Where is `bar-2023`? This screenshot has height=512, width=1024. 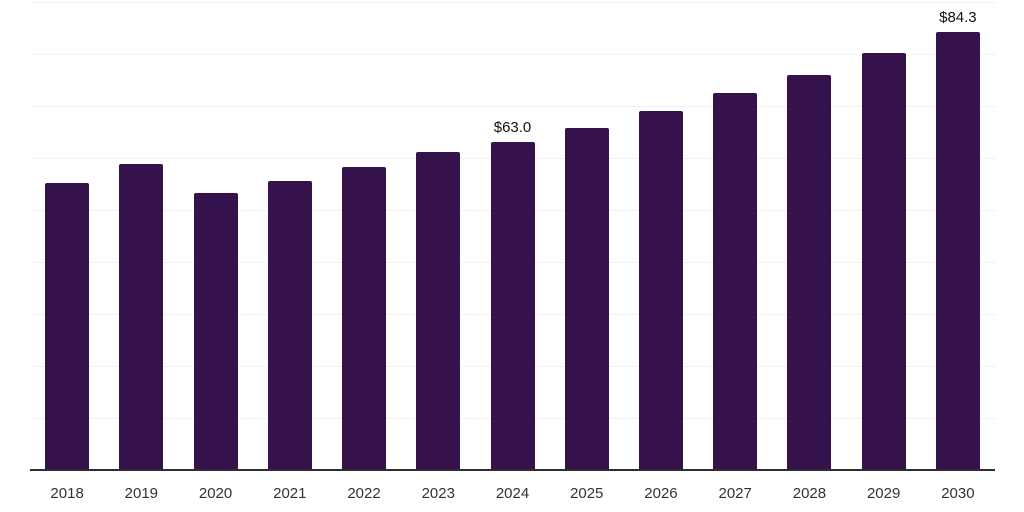 bar-2023 is located at coordinates (438, 310).